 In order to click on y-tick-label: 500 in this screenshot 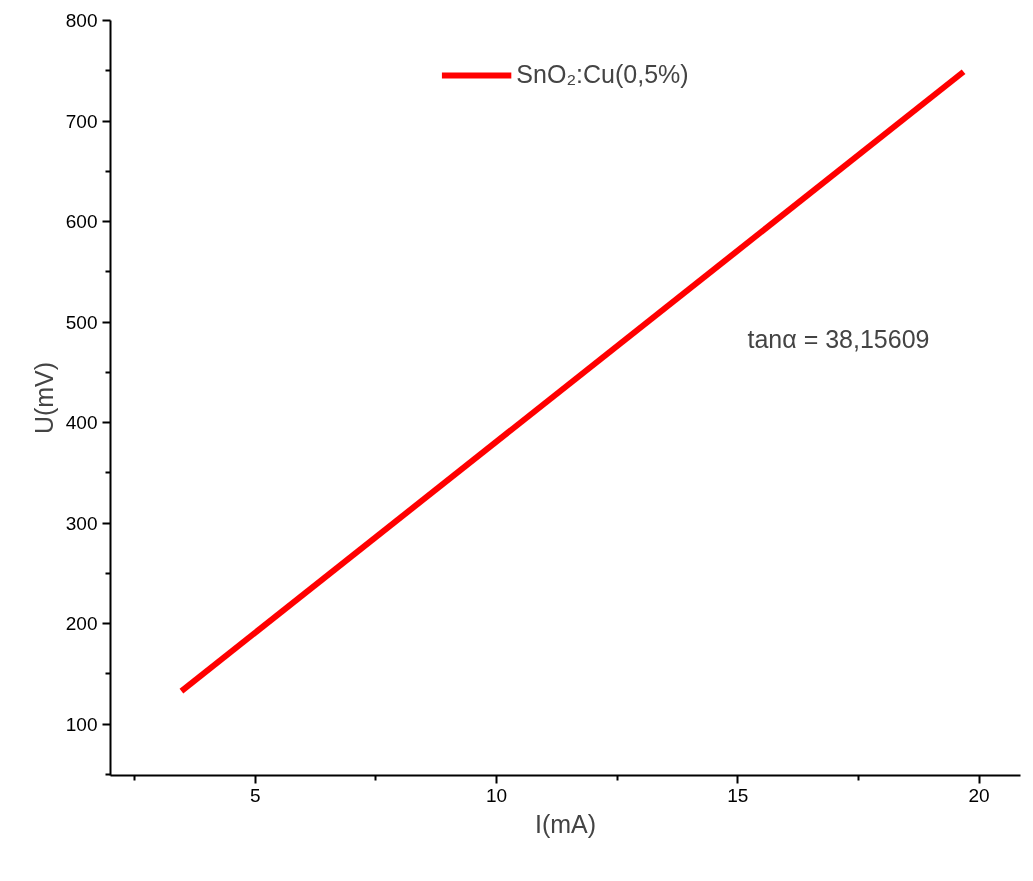, I will do `click(81, 322)`.